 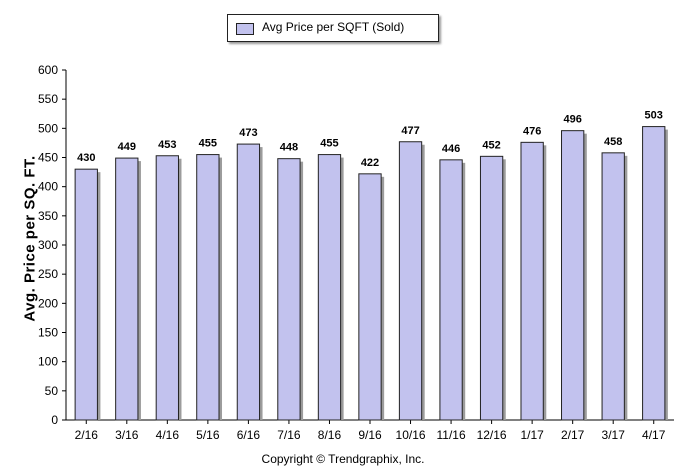 What do you see at coordinates (127, 147) in the screenshot?
I see `data-label: 449` at bounding box center [127, 147].